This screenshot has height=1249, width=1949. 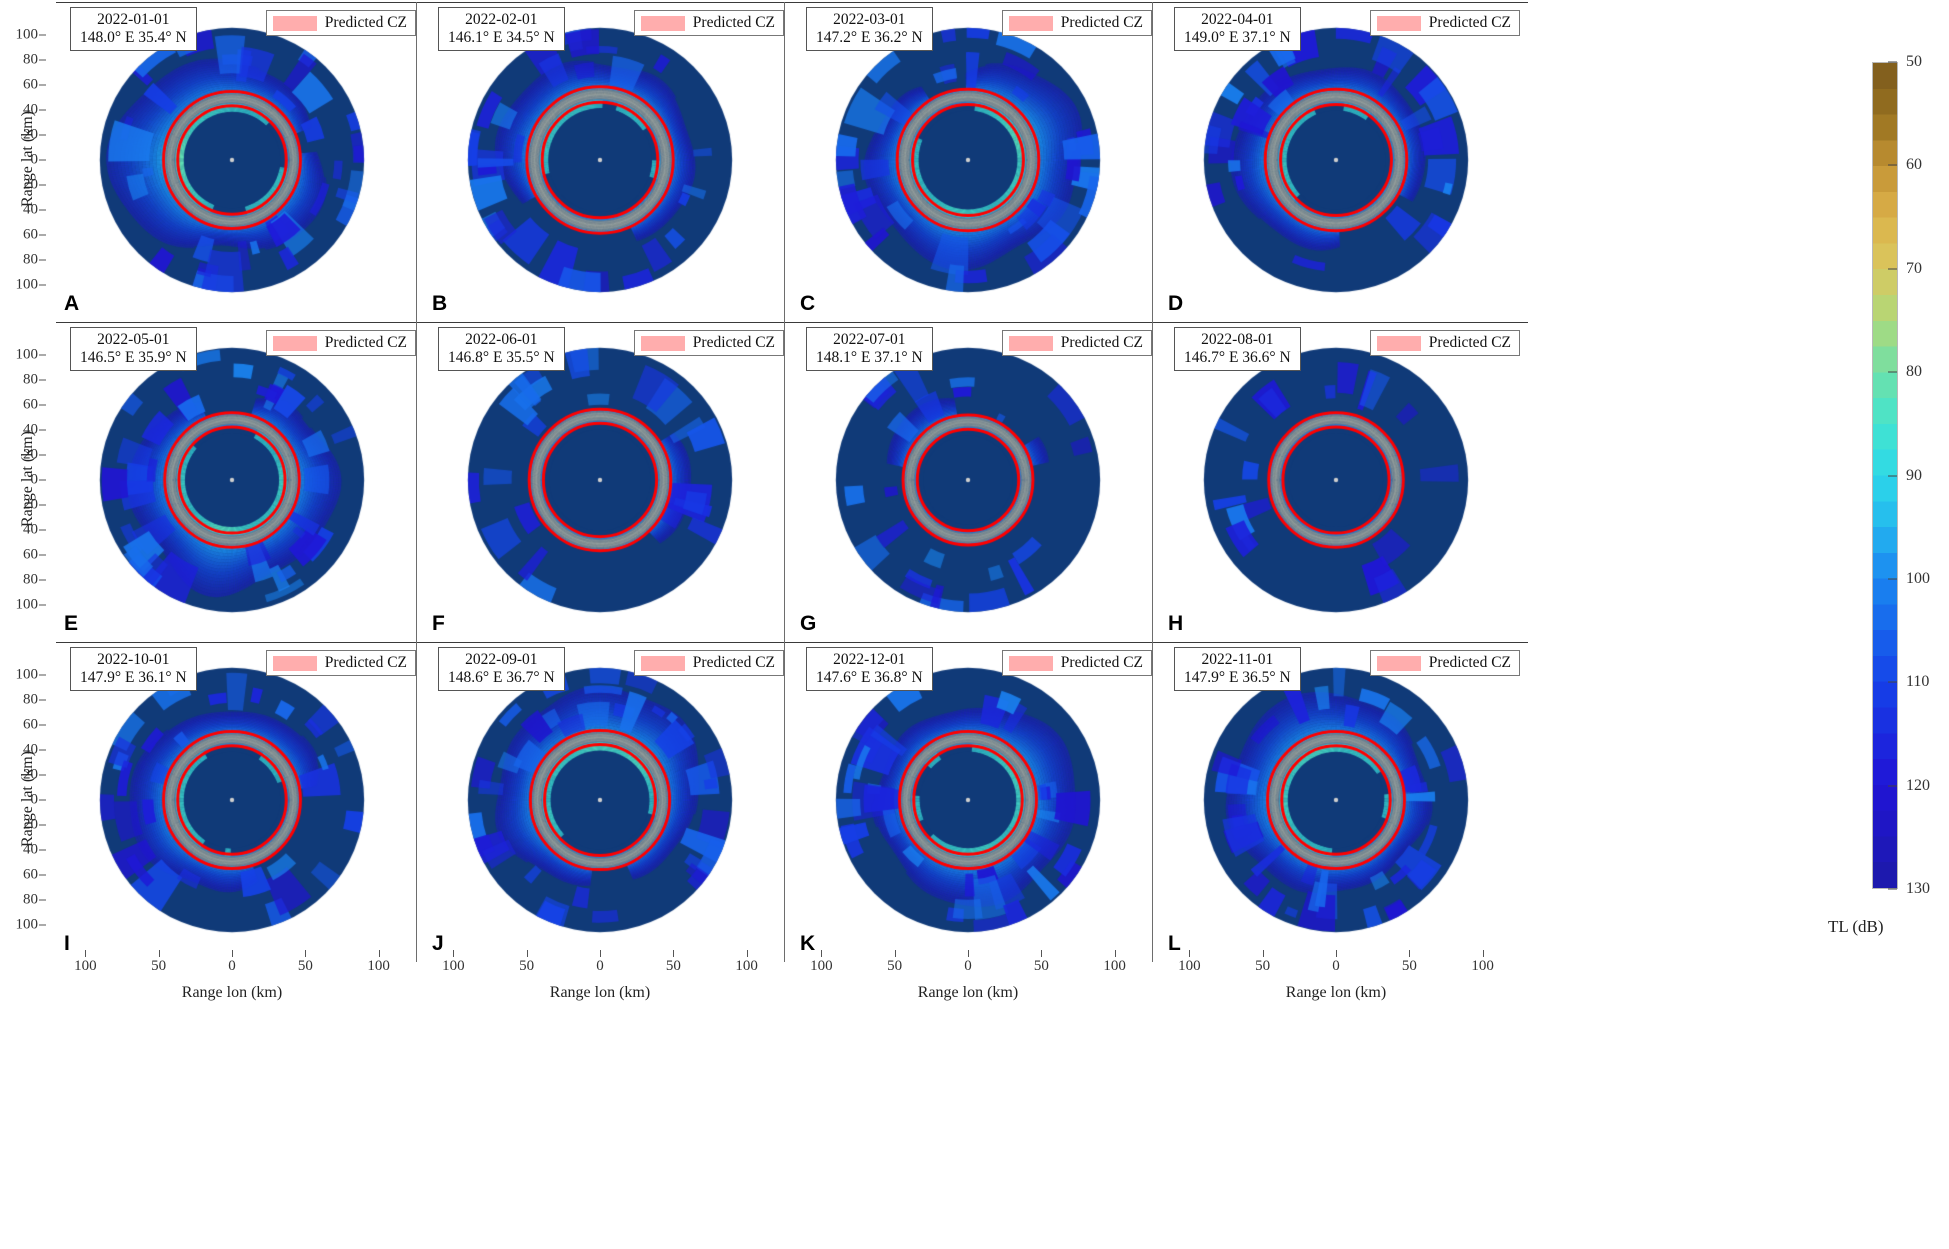 What do you see at coordinates (30, 874) in the screenshot?
I see `y-tick-label: 60` at bounding box center [30, 874].